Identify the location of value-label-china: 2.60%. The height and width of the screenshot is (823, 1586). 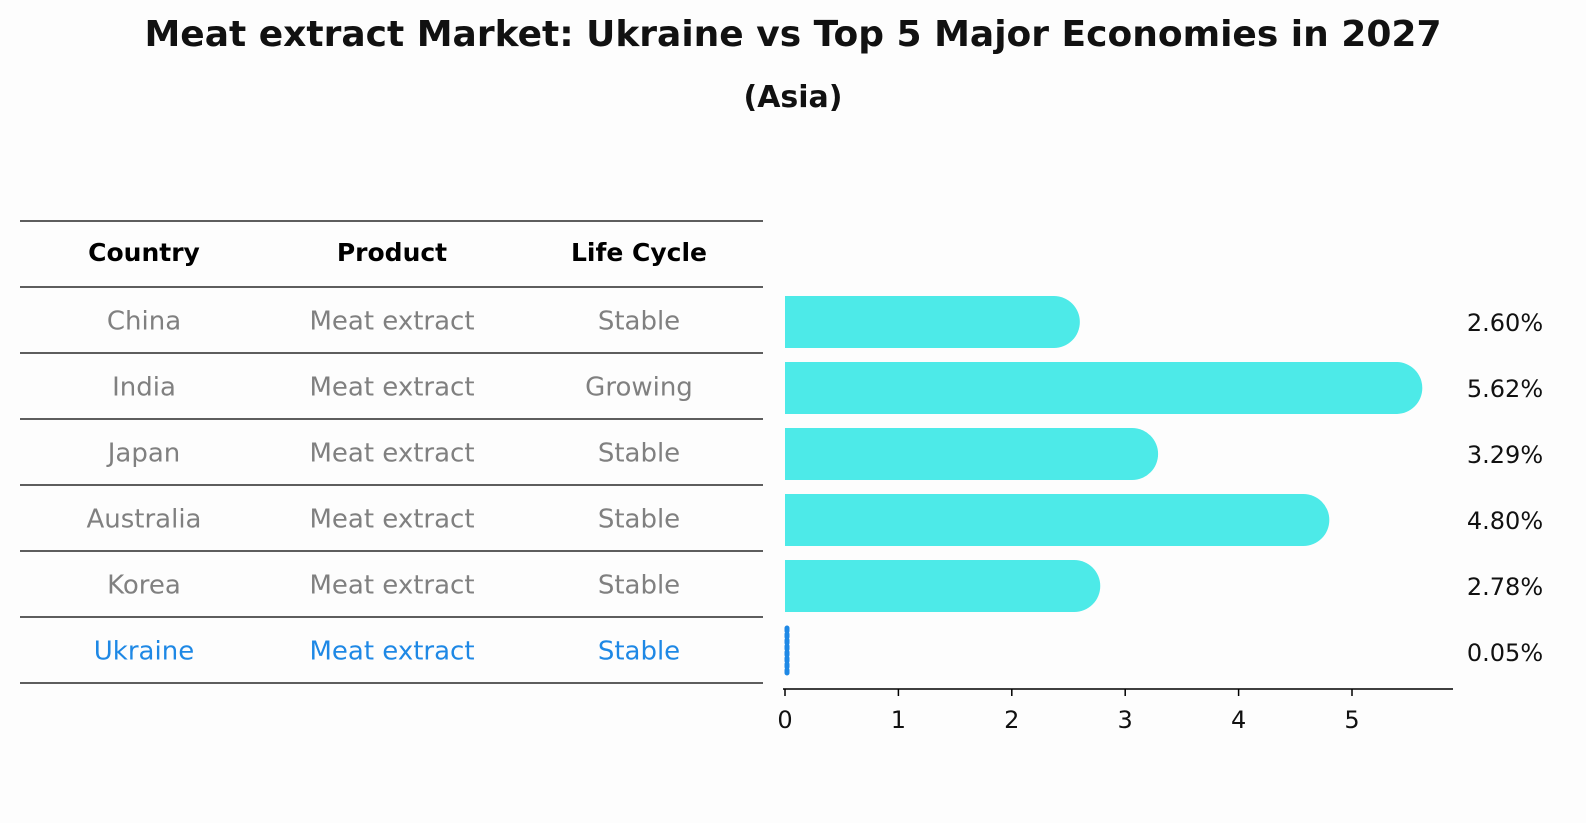
(1505, 323).